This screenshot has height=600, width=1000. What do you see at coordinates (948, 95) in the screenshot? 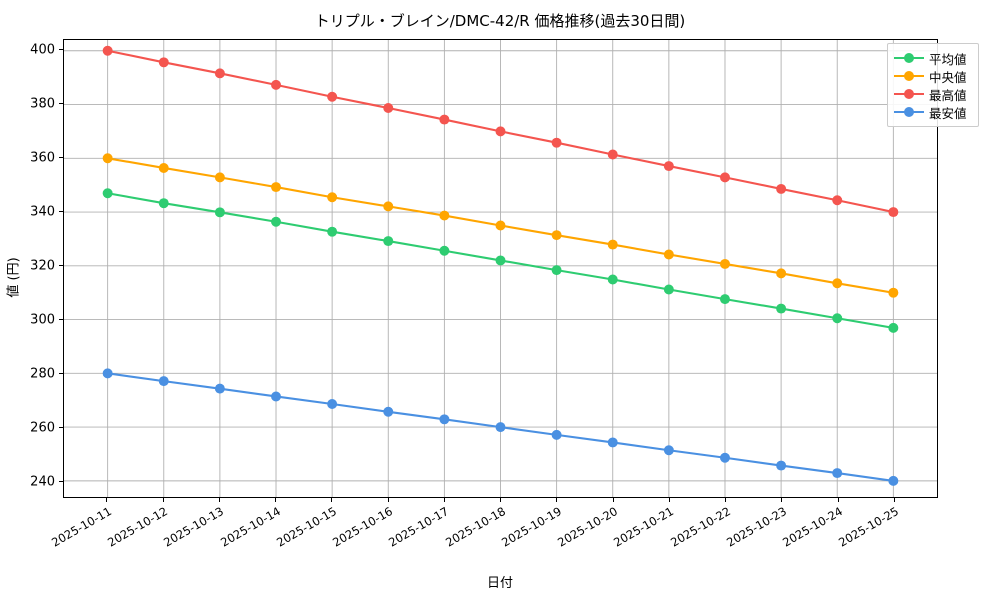
I see `legend-label: 最高値` at bounding box center [948, 95].